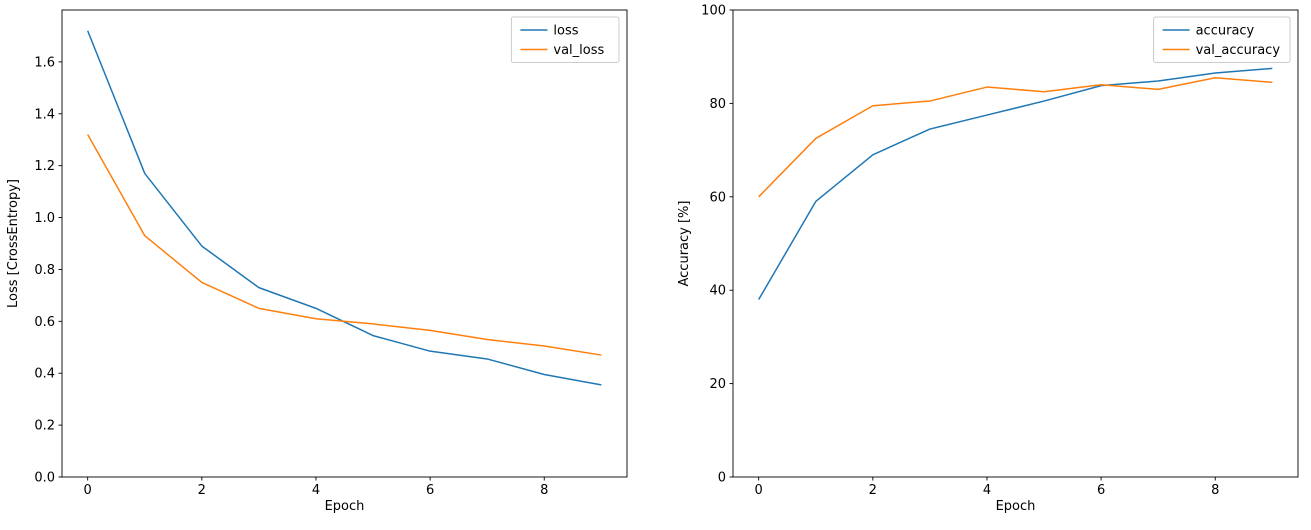 This screenshot has height=530, width=1311. I want to click on y-tick-label: 40, so click(717, 291).